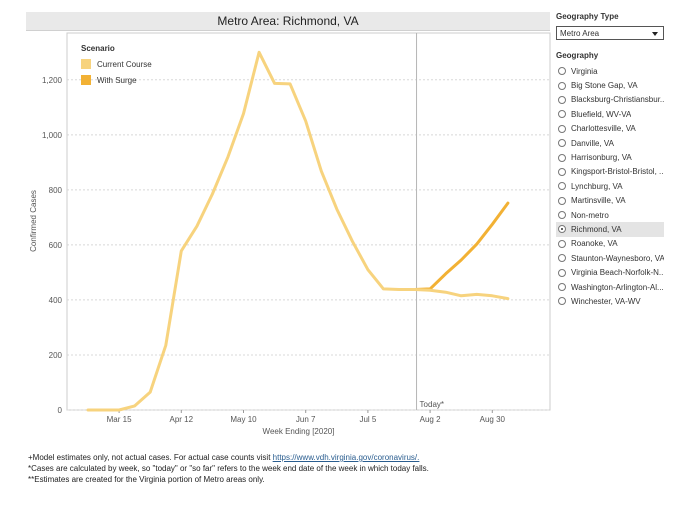 The width and height of the screenshot is (690, 506). I want to click on geography-option-label: Lynchburg, VA, so click(597, 186).